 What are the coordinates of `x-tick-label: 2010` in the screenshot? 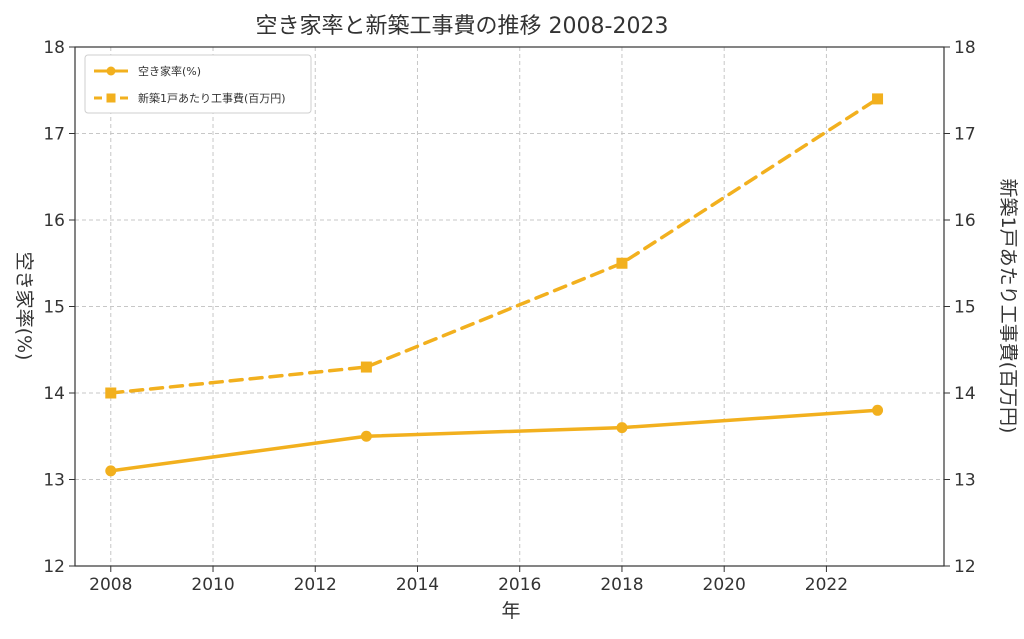 It's located at (212, 585).